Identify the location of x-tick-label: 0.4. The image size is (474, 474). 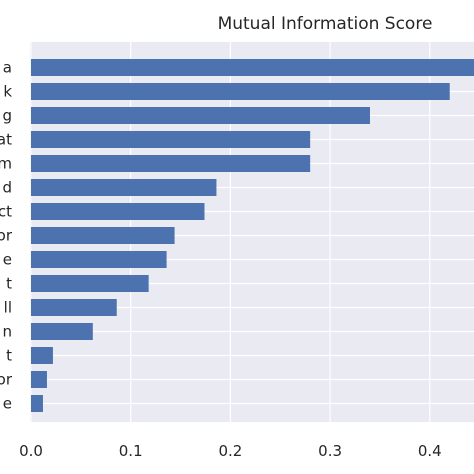
(430, 451).